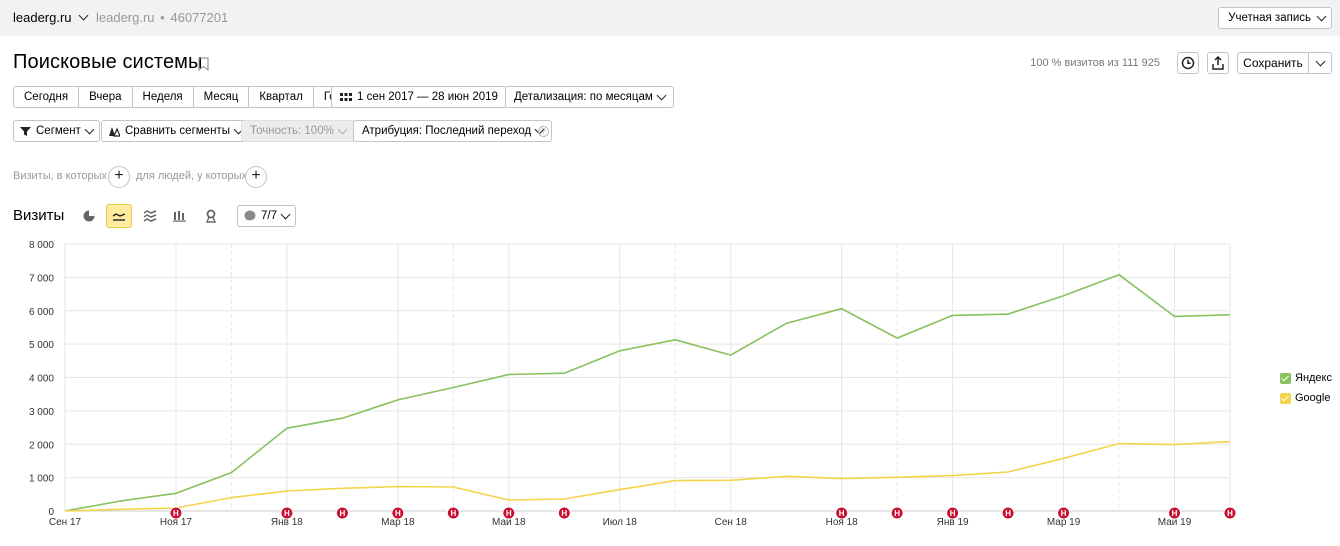 Image resolution: width=1340 pixels, height=546 pixels. I want to click on period-week: Неделя, so click(163, 97).